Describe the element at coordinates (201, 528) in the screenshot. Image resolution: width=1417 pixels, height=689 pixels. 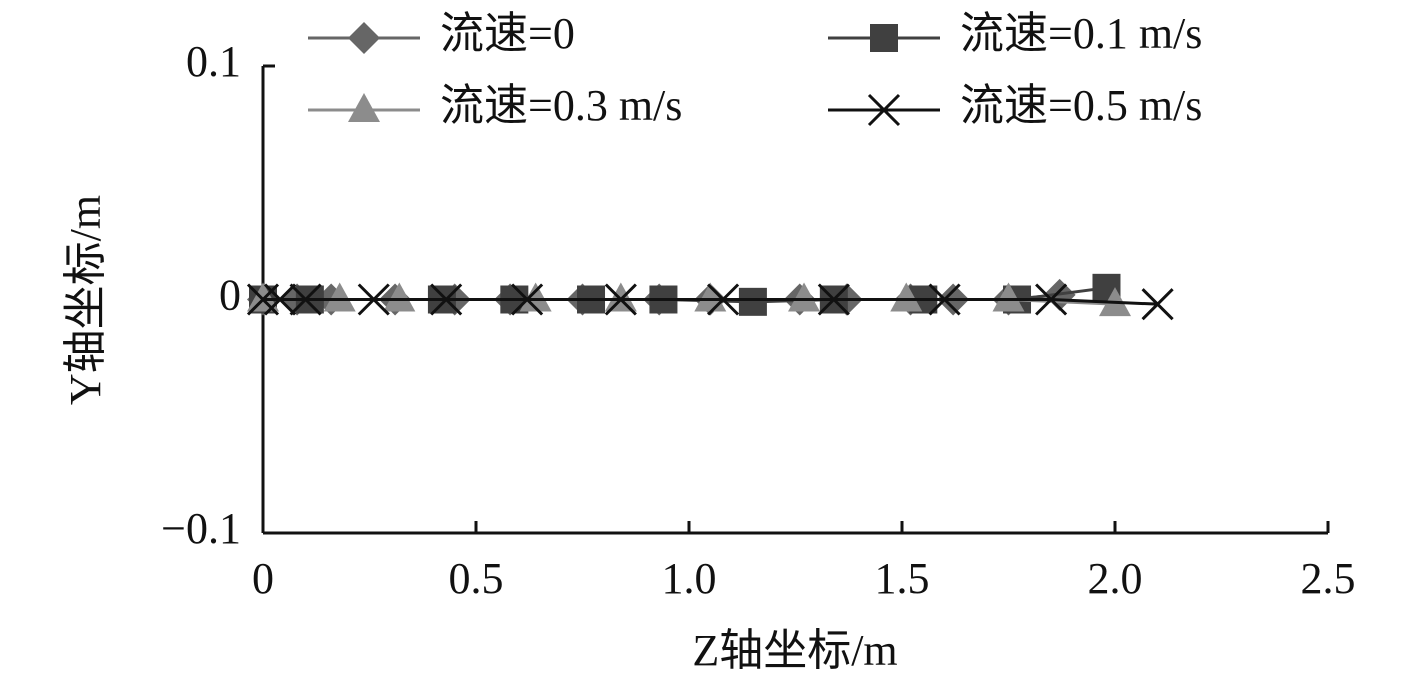
I see `y-tick-label: −0.1` at that location.